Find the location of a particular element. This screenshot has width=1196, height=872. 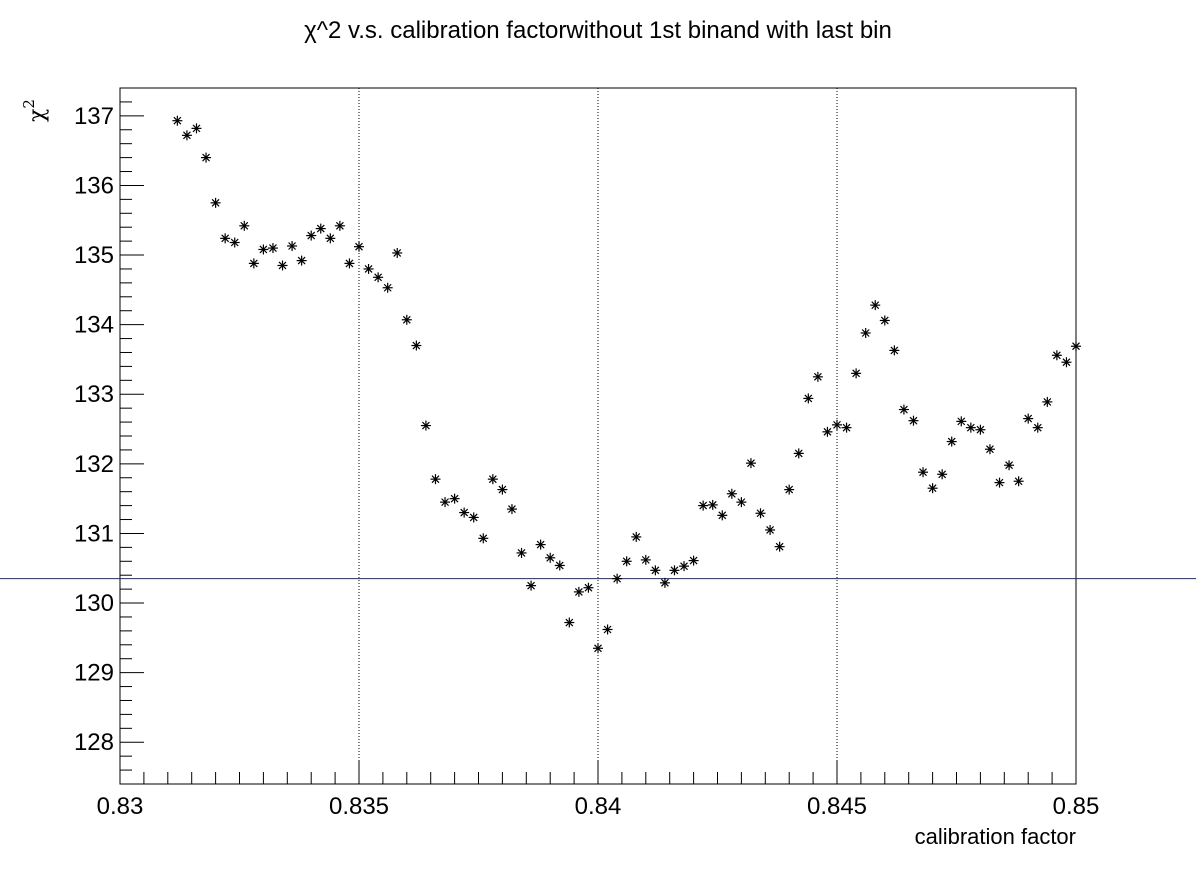

x-tick-label: 0.85 is located at coordinates (1076, 806).